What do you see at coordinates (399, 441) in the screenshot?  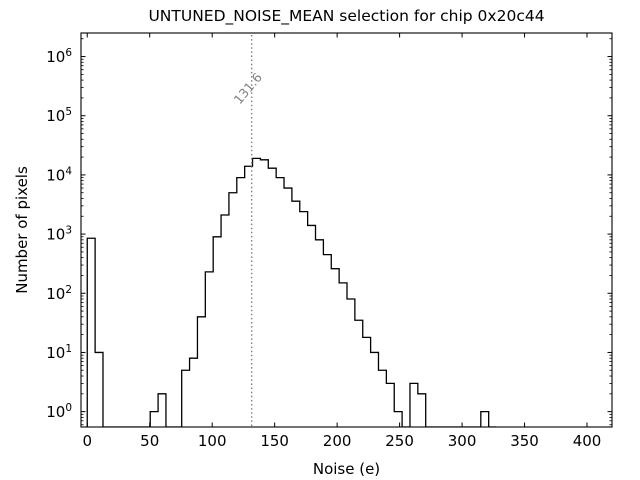 I see `x-tick-label-250: 250` at bounding box center [399, 441].